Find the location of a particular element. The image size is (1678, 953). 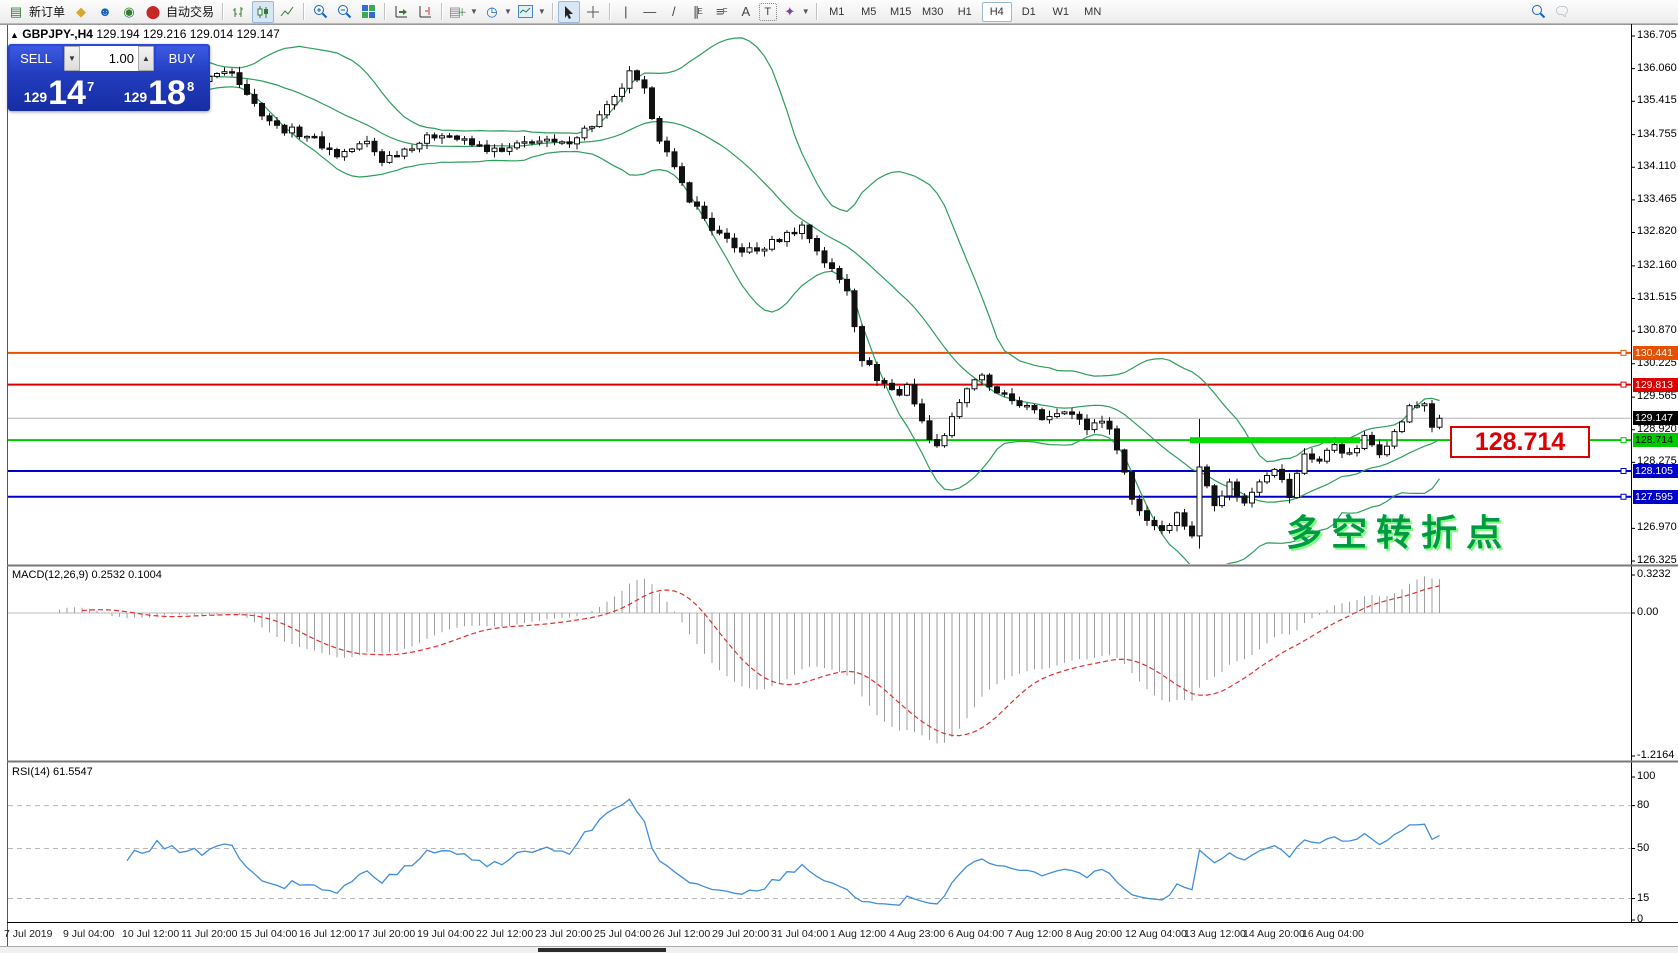

time-axis-label: 22 Jul 12:00 is located at coordinates (505, 934).